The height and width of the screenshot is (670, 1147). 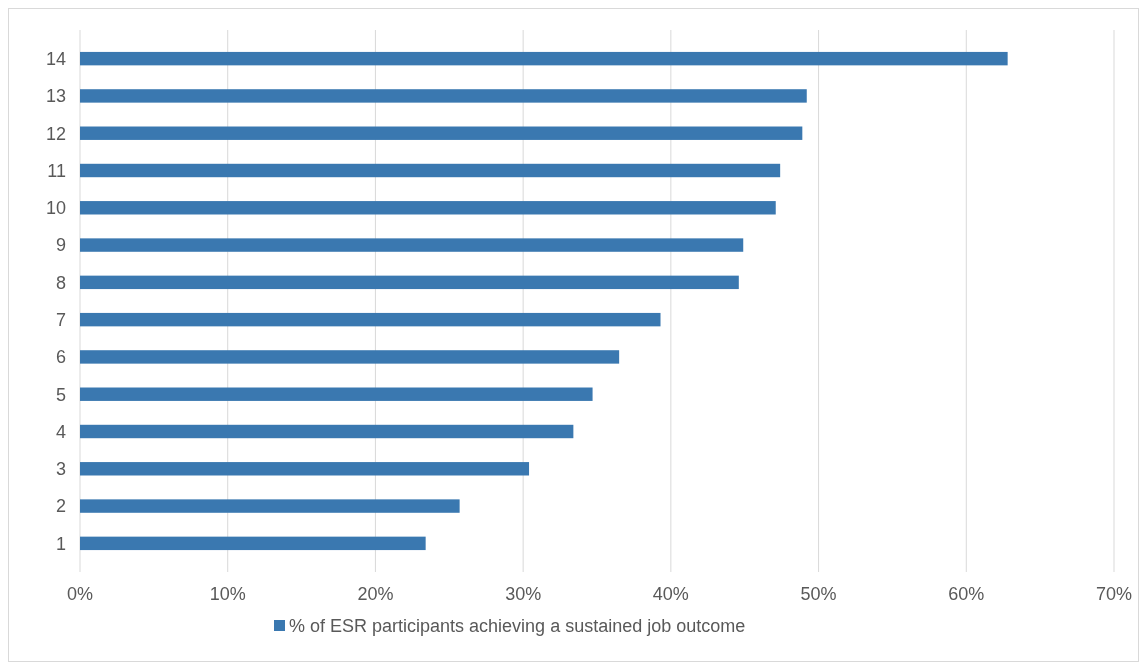 What do you see at coordinates (60, 357) in the screenshot?
I see `y-tick-label: 6` at bounding box center [60, 357].